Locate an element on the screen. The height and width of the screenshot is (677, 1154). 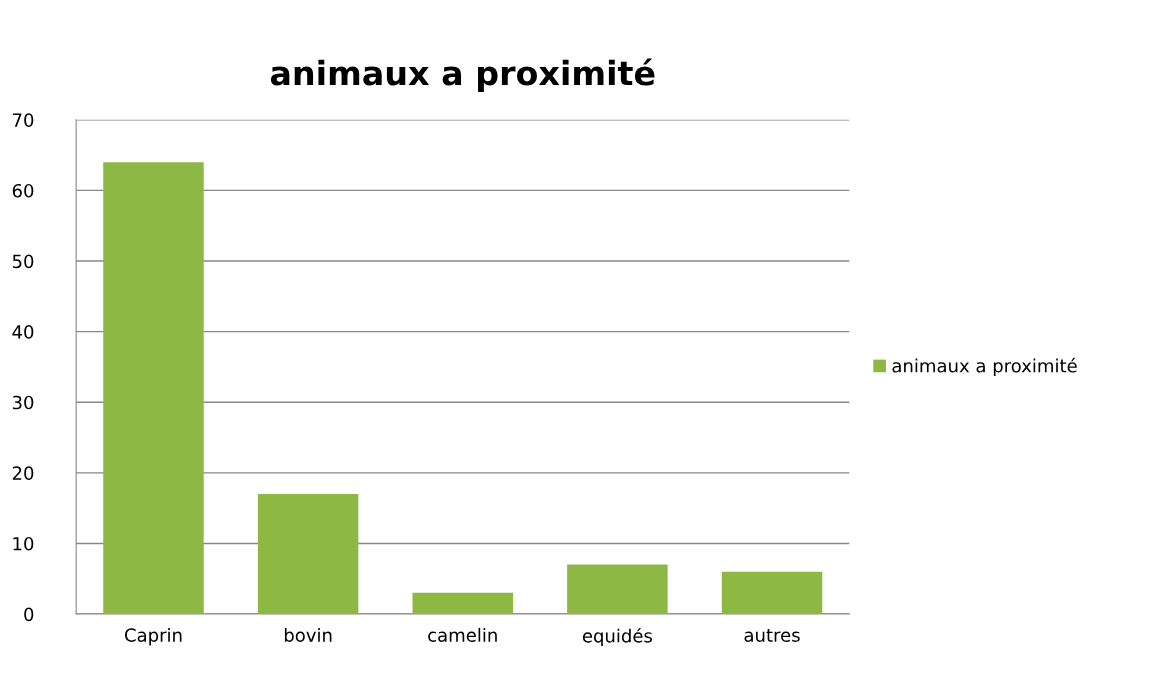
x-tick-label: equidés is located at coordinates (617, 637).